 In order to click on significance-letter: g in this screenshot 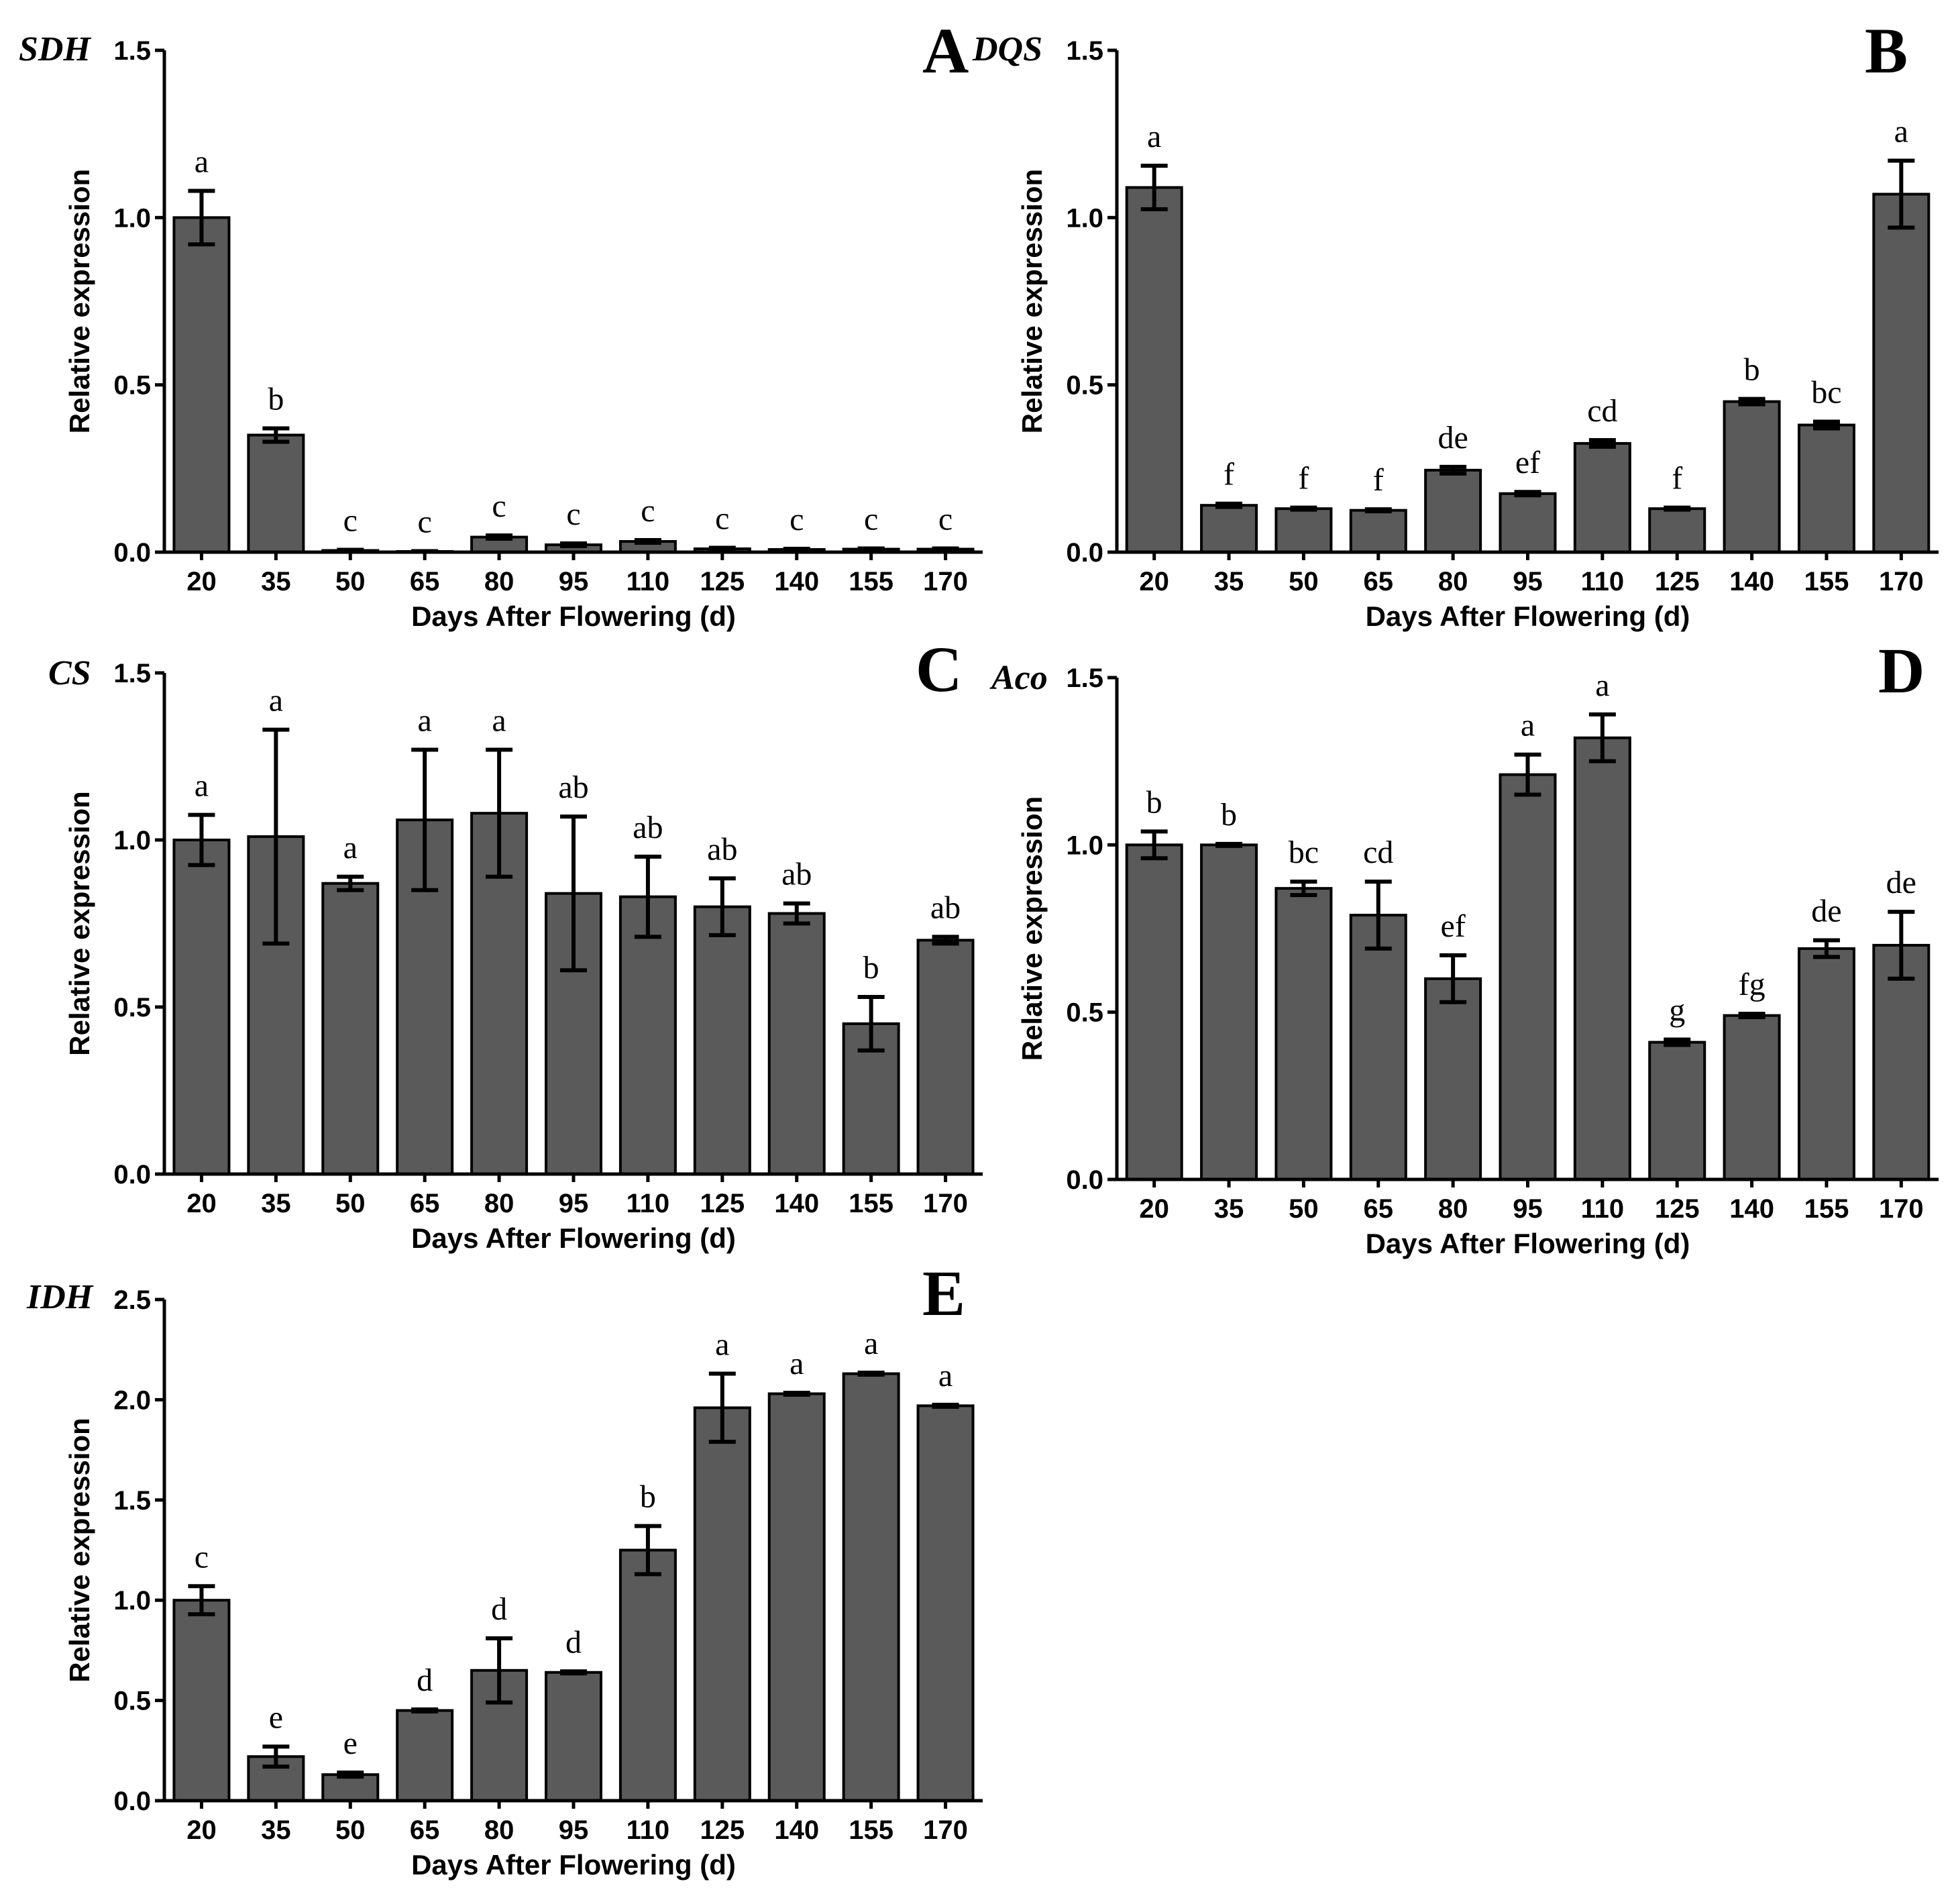, I will do `click(1677, 1010)`.